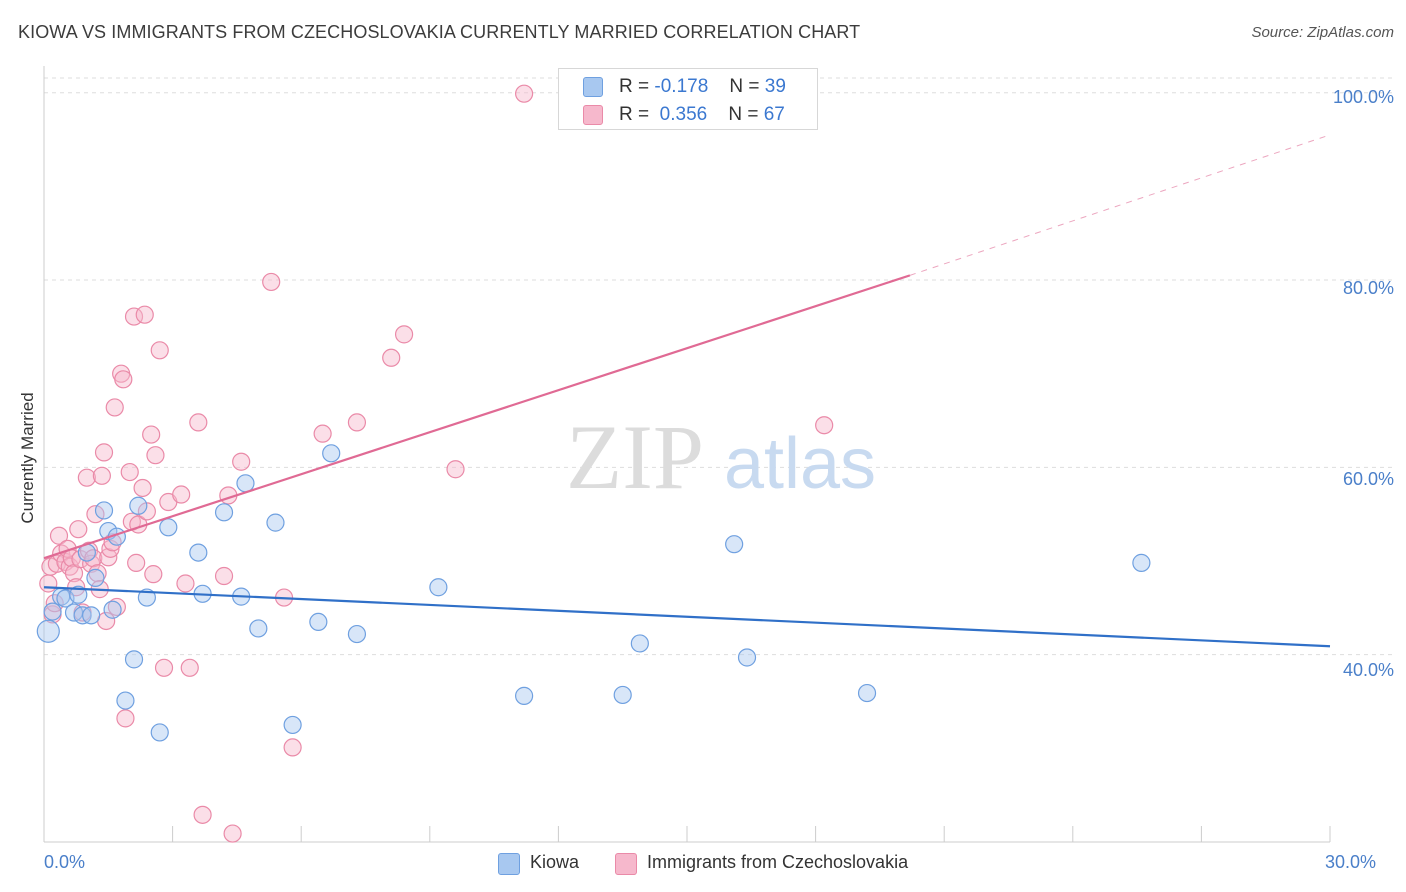 The image size is (1406, 892). I want to click on y-tick-label: 100.0%, so click(1363, 97).